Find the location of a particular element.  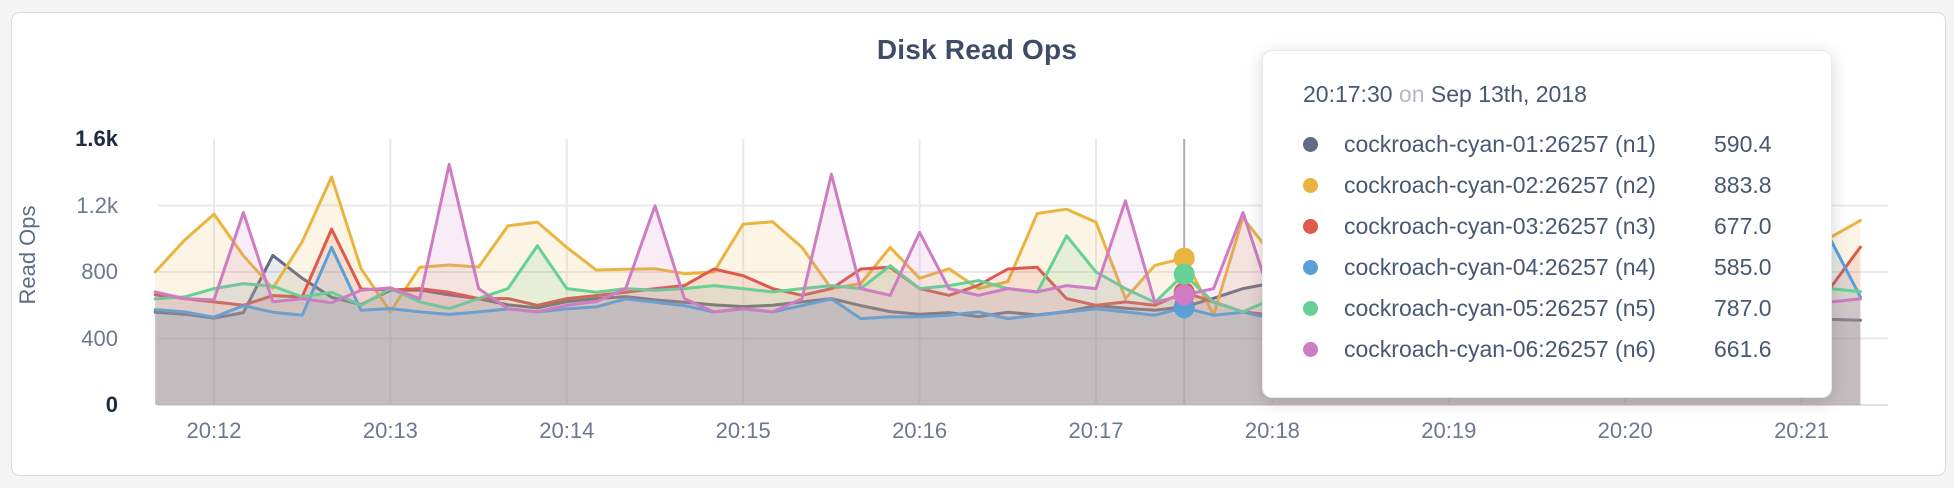

tooltip-series-value: 590.4 is located at coordinates (1743, 144).